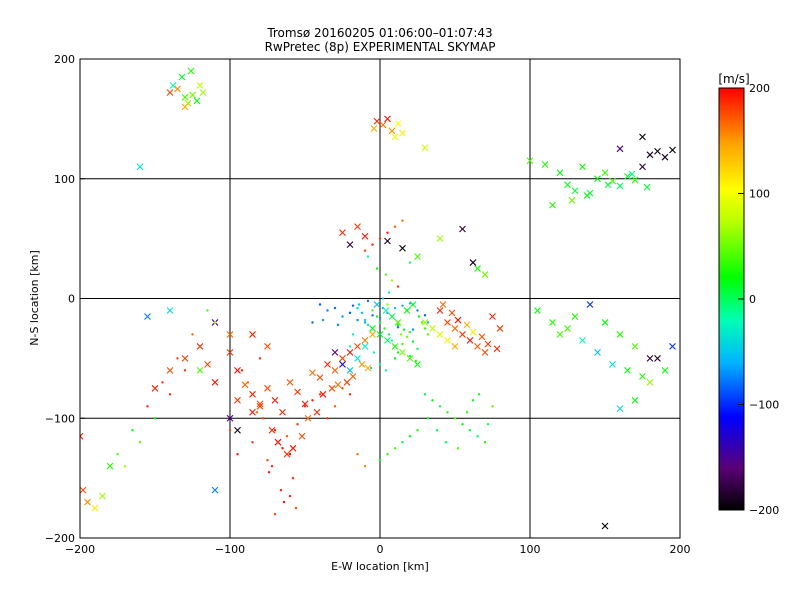  Describe the element at coordinates (680, 549) in the screenshot. I see `x-tick-label: 200` at that location.